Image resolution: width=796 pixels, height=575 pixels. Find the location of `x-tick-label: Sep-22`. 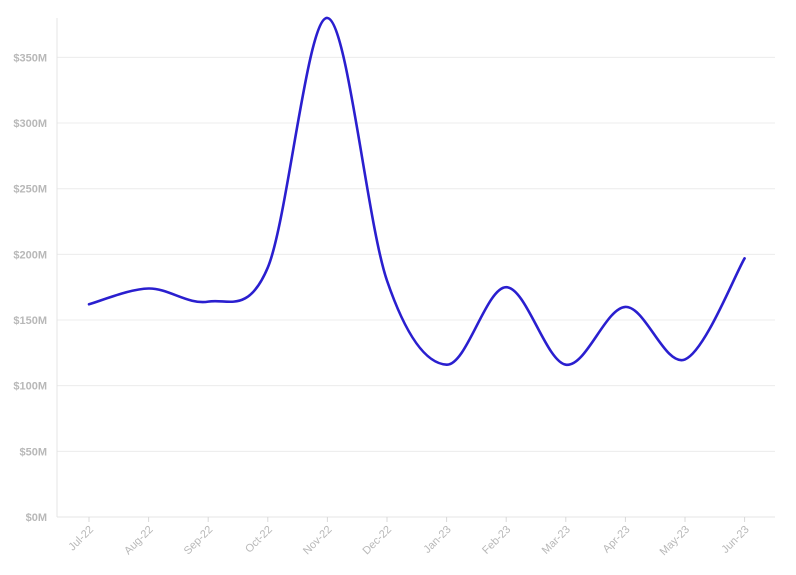

x-tick-label: Sep-22 is located at coordinates (199, 541).